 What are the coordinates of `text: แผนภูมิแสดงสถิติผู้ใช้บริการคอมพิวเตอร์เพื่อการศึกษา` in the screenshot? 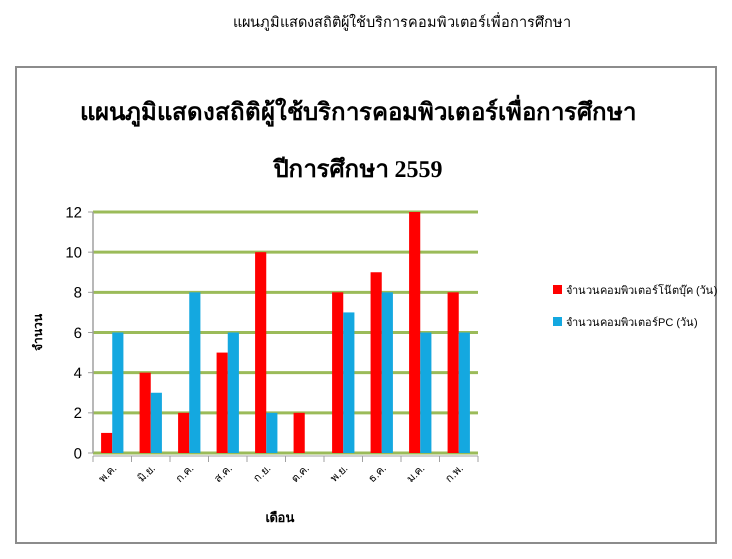 It's located at (402, 21).